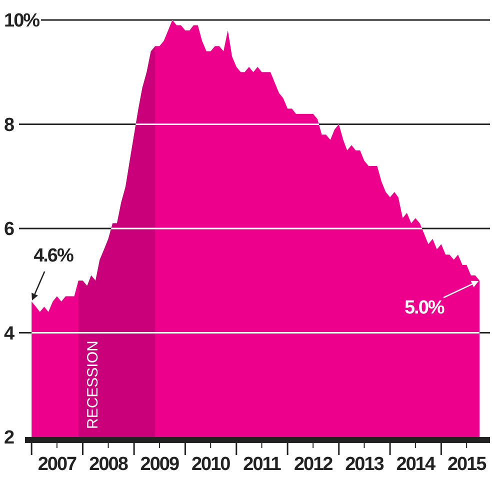 Image resolution: width=495 pixels, height=487 pixels. I want to click on y-tick-label: 10%, so click(22, 21).